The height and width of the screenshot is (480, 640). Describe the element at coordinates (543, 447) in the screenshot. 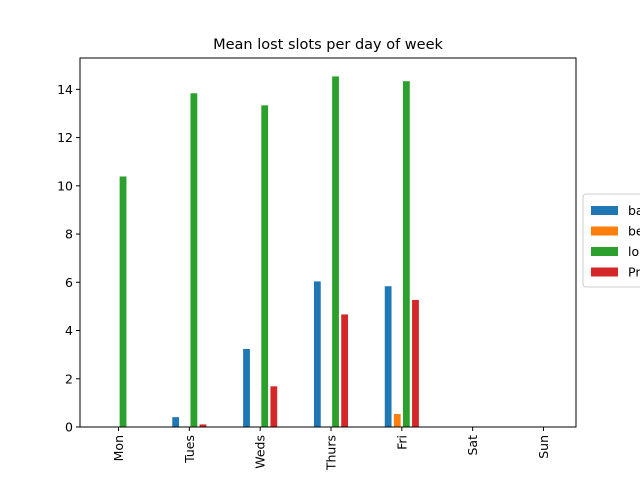

I see `x-tick-label: Sun` at that location.